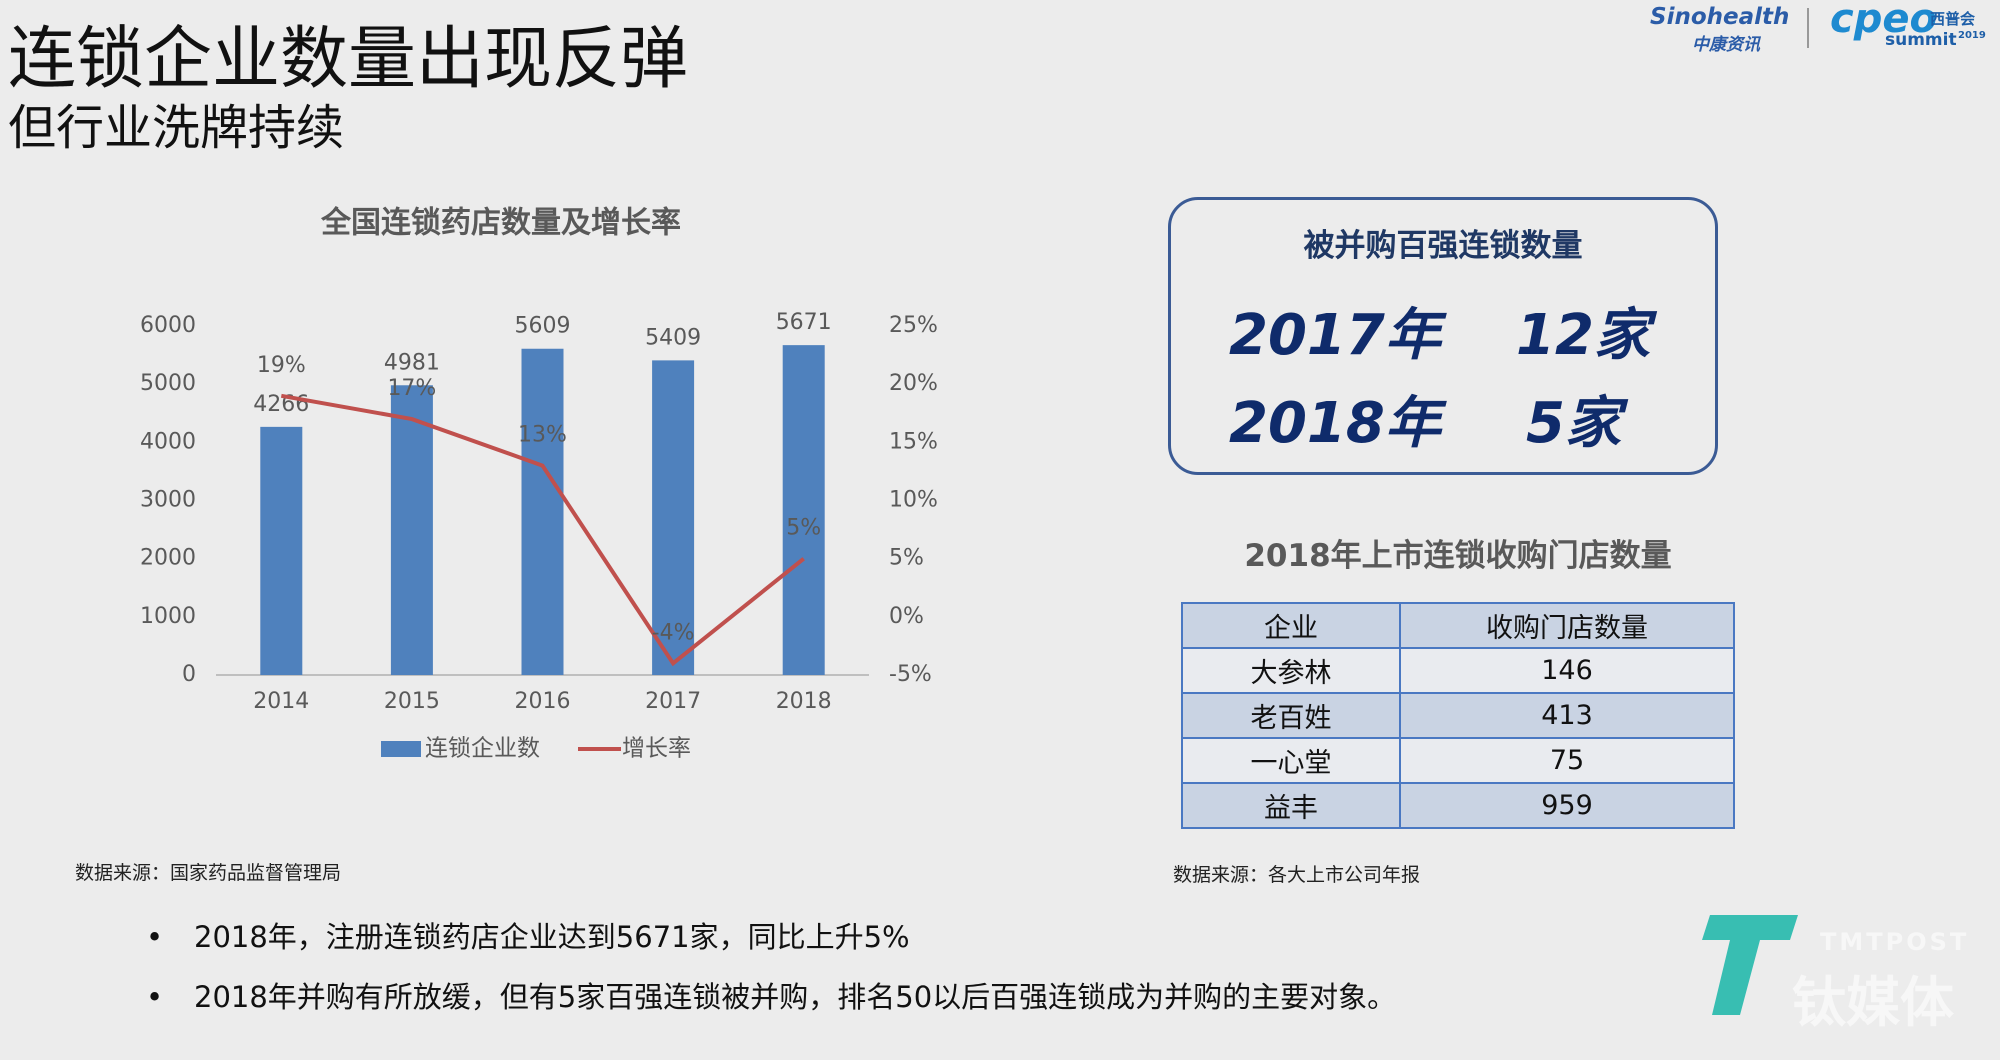  Describe the element at coordinates (500, 223) in the screenshot. I see `chart-title: 全国连锁药店数量及增长率` at that location.